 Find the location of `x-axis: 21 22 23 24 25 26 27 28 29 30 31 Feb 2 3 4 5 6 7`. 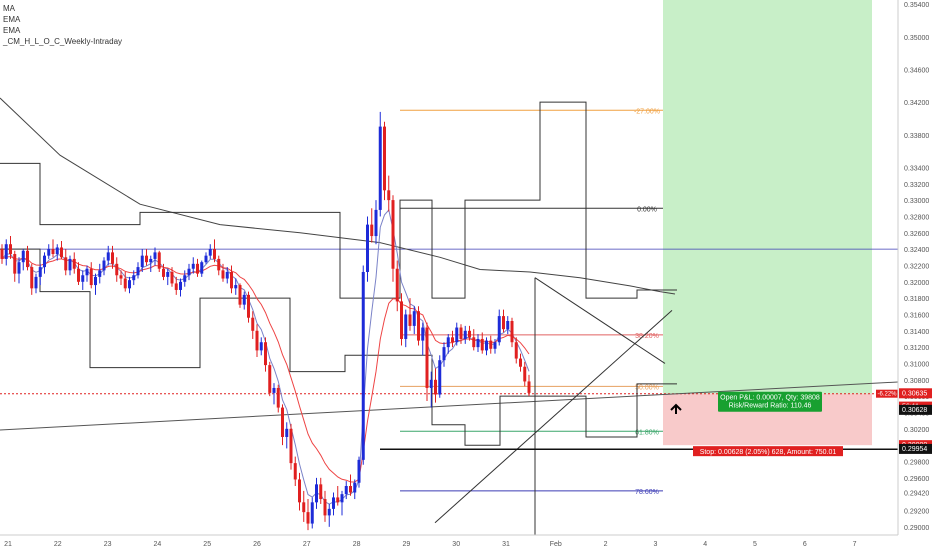

x-axis: 21 22 23 24 25 26 27 28 29 30 31 Feb 2 3 4 5 6 7 is located at coordinates (449, 541).